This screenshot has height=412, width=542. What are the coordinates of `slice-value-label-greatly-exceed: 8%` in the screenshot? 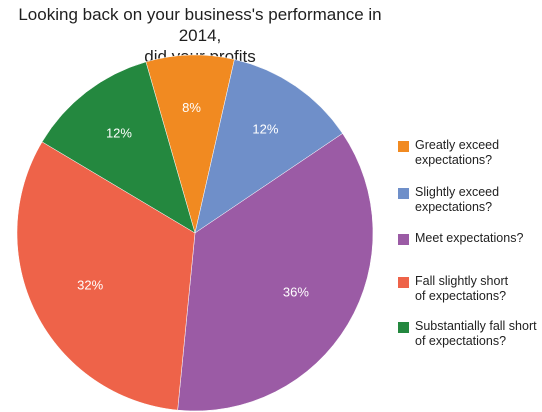 It's located at (191, 107).